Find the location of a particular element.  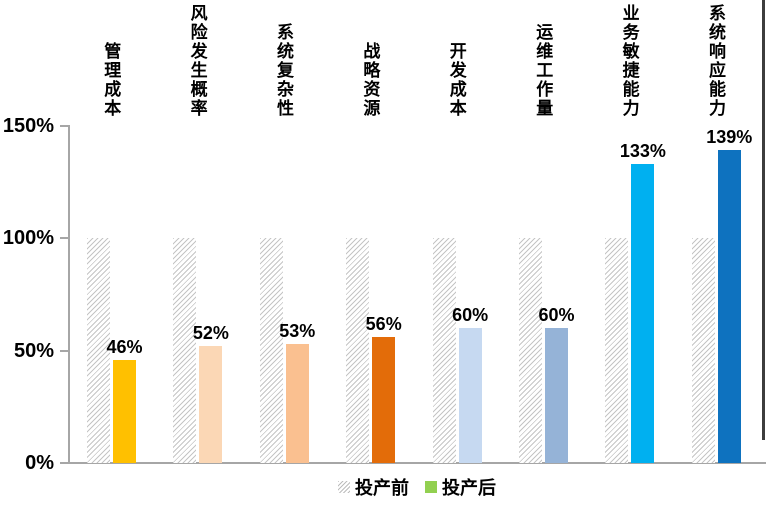

x-axis-line is located at coordinates (417, 463).